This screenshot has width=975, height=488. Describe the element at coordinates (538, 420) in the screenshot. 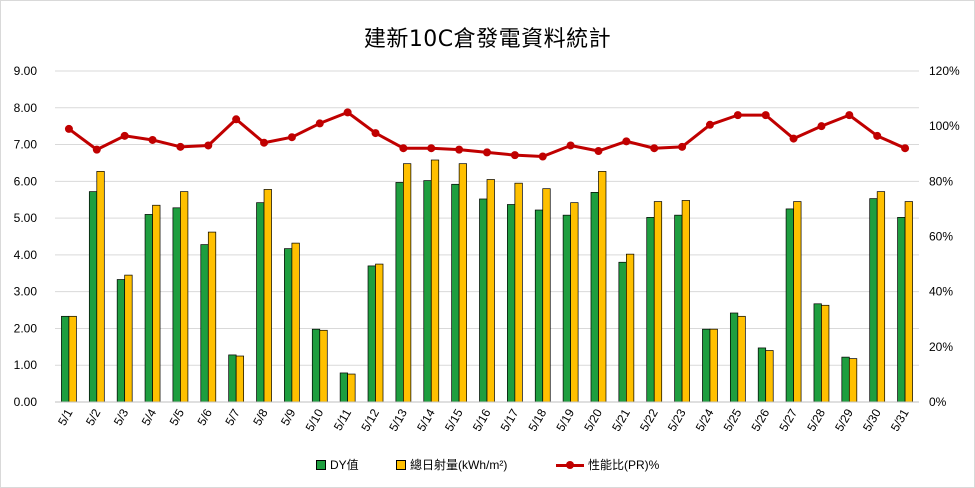

I see `x-tick-label: 5/18` at that location.